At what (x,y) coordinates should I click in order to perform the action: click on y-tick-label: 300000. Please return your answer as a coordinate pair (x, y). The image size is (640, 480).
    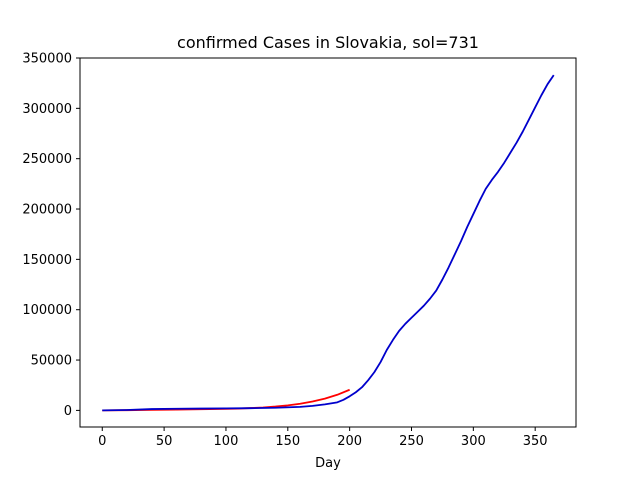
    Looking at the image, I should click on (47, 109).